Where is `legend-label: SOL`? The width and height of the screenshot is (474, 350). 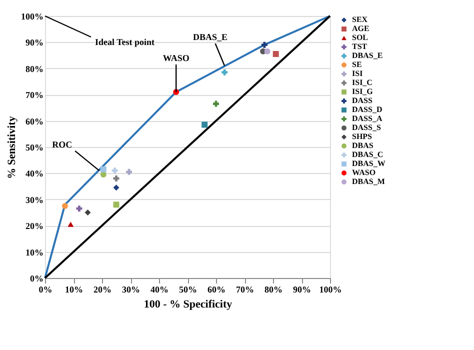 legend-label: SOL is located at coordinates (360, 37).